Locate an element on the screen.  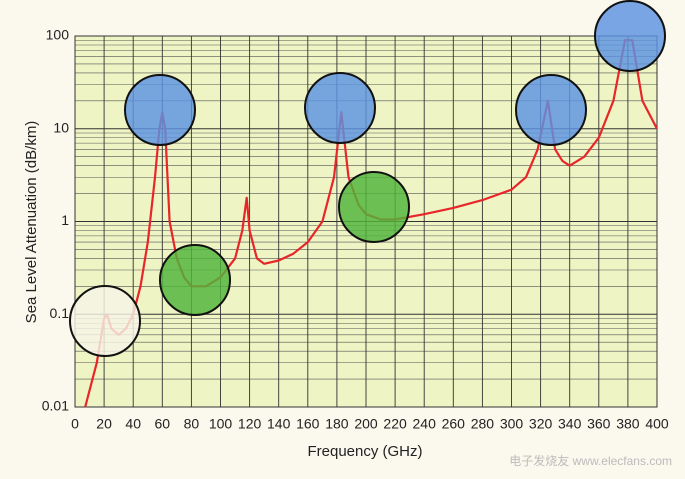
x-tick-label: 380 is located at coordinates (628, 424).